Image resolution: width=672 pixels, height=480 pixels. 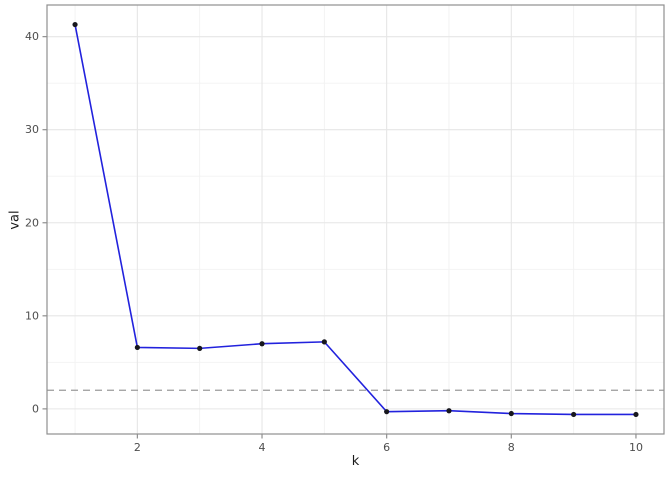 I want to click on x-axis-tick-label: 6, so click(x=386, y=447).